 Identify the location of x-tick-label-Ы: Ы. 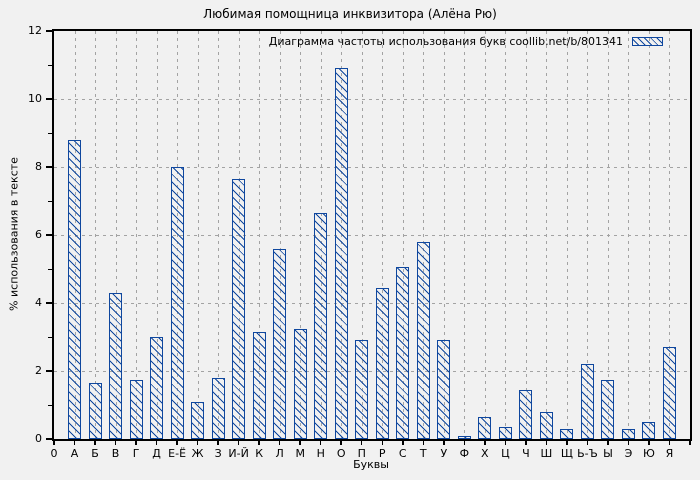
(608, 453).